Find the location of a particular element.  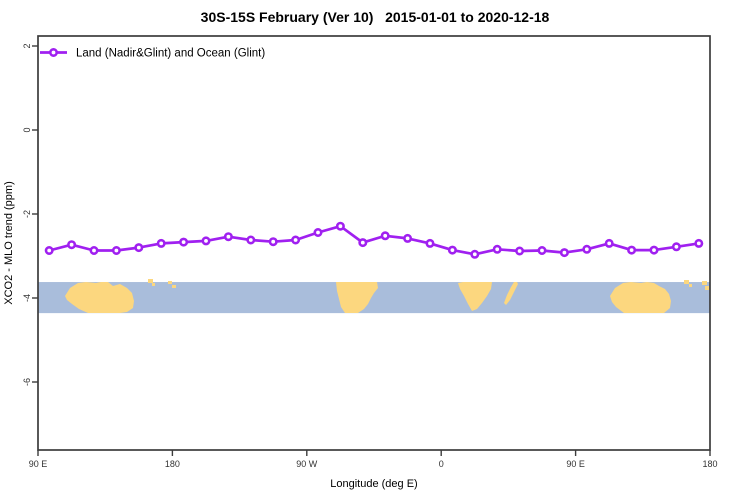

y-tick-label: 2 is located at coordinates (27, 45).